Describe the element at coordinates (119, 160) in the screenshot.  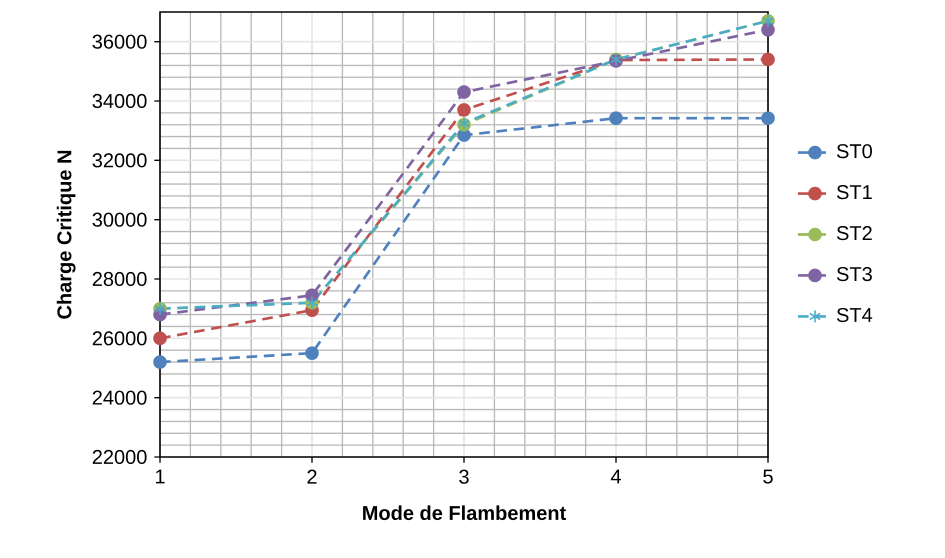
I see `y-tick-label: 32000` at that location.